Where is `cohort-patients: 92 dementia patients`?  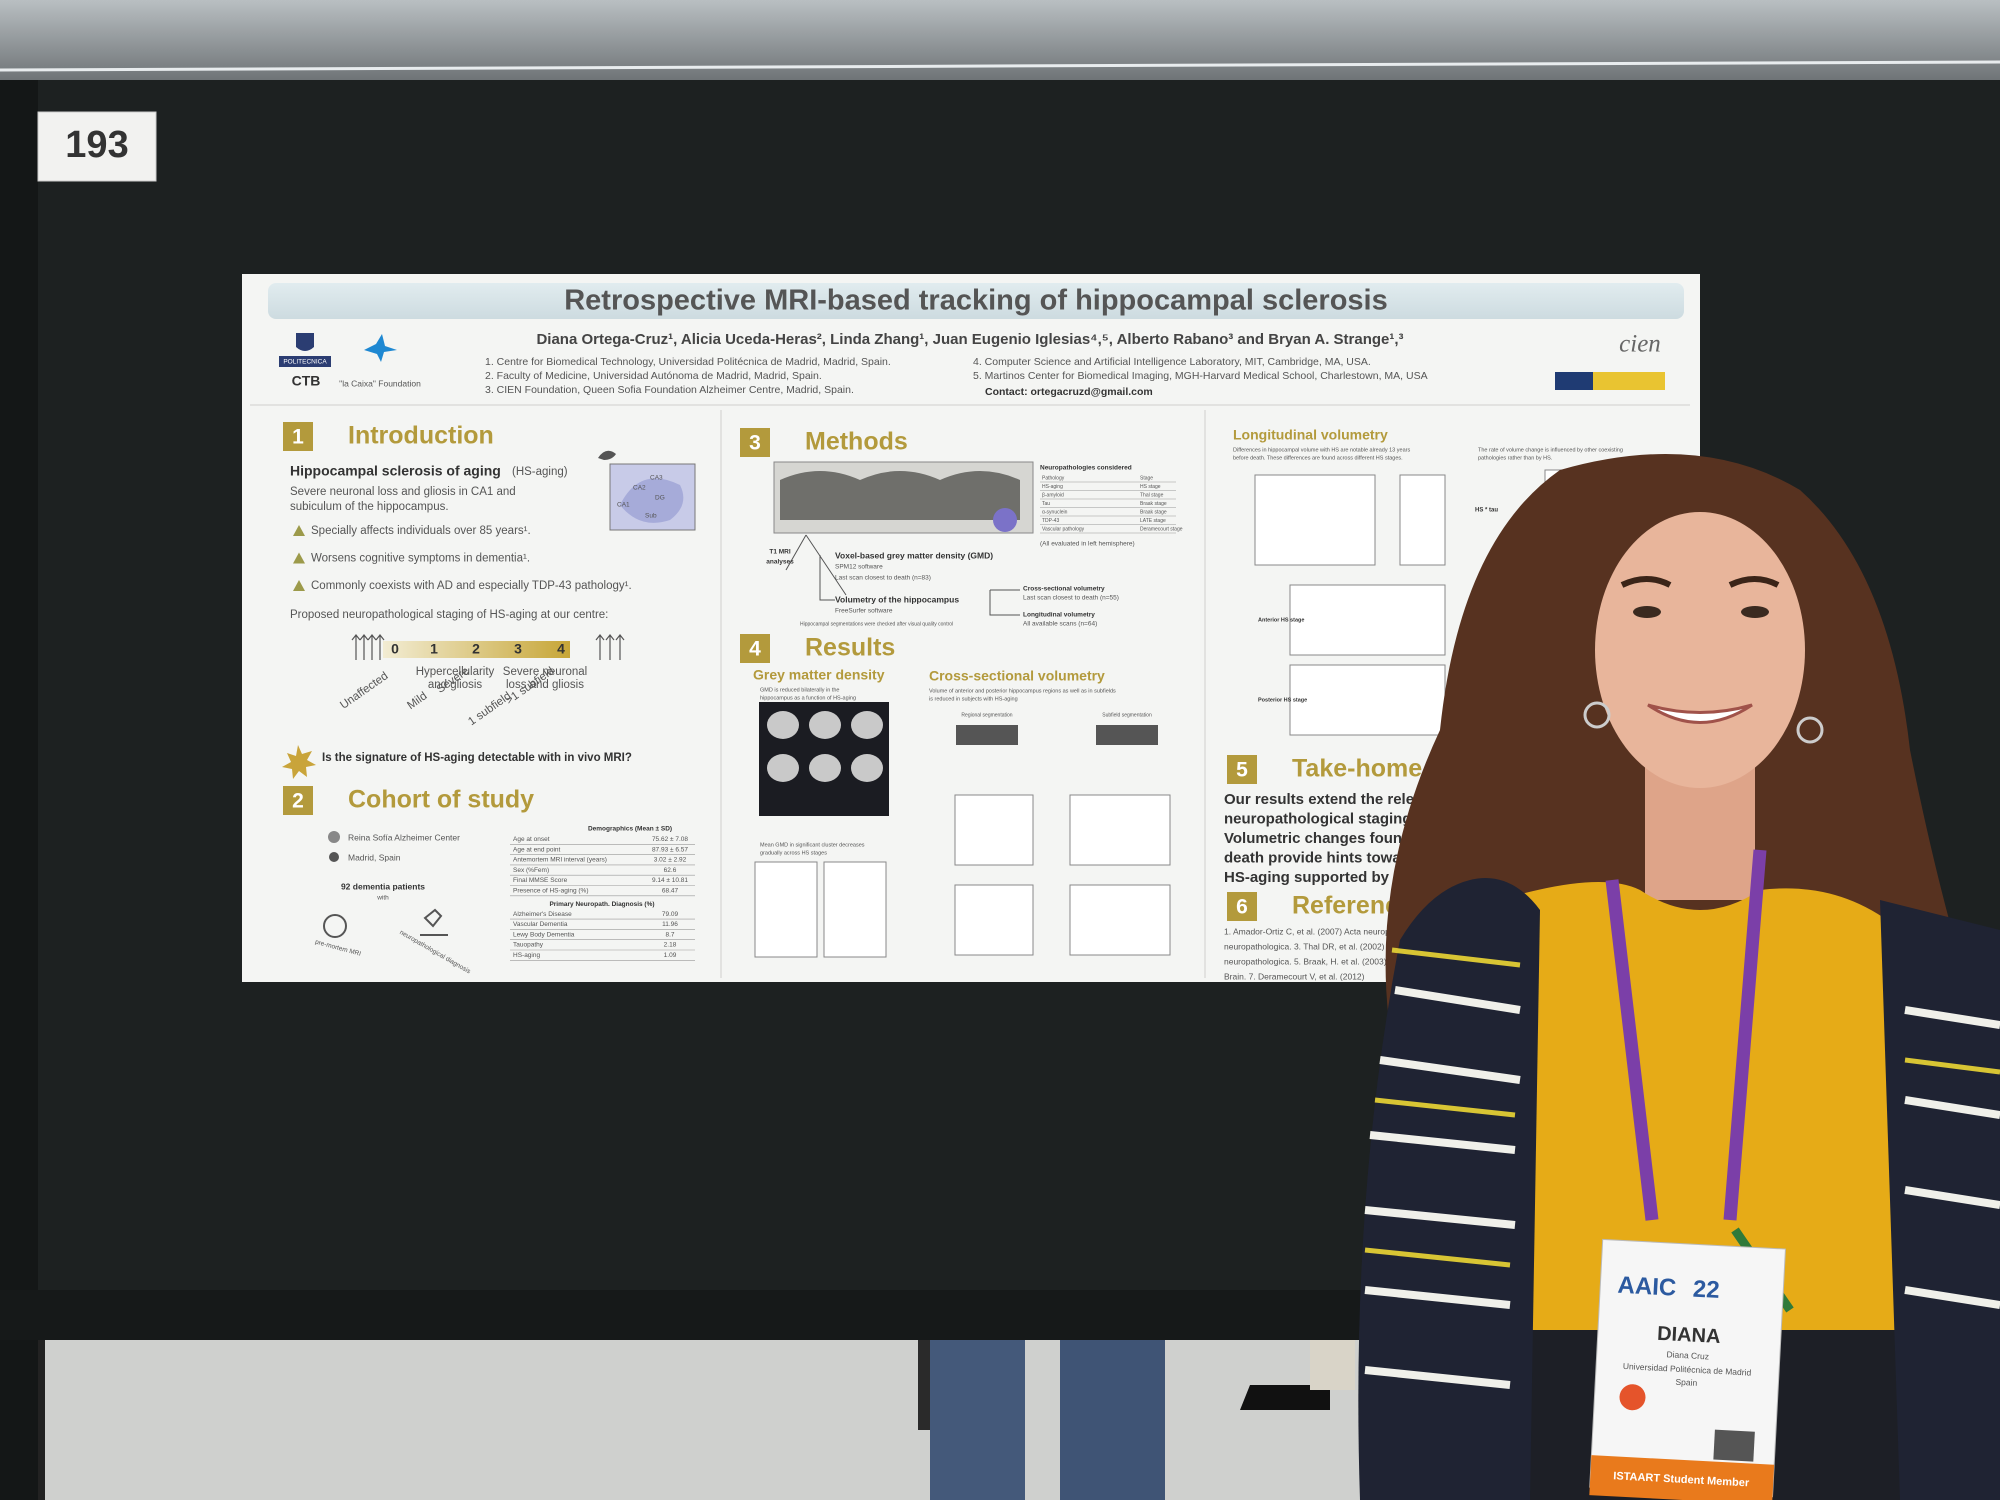 cohort-patients: 92 dementia patients is located at coordinates (383, 886).